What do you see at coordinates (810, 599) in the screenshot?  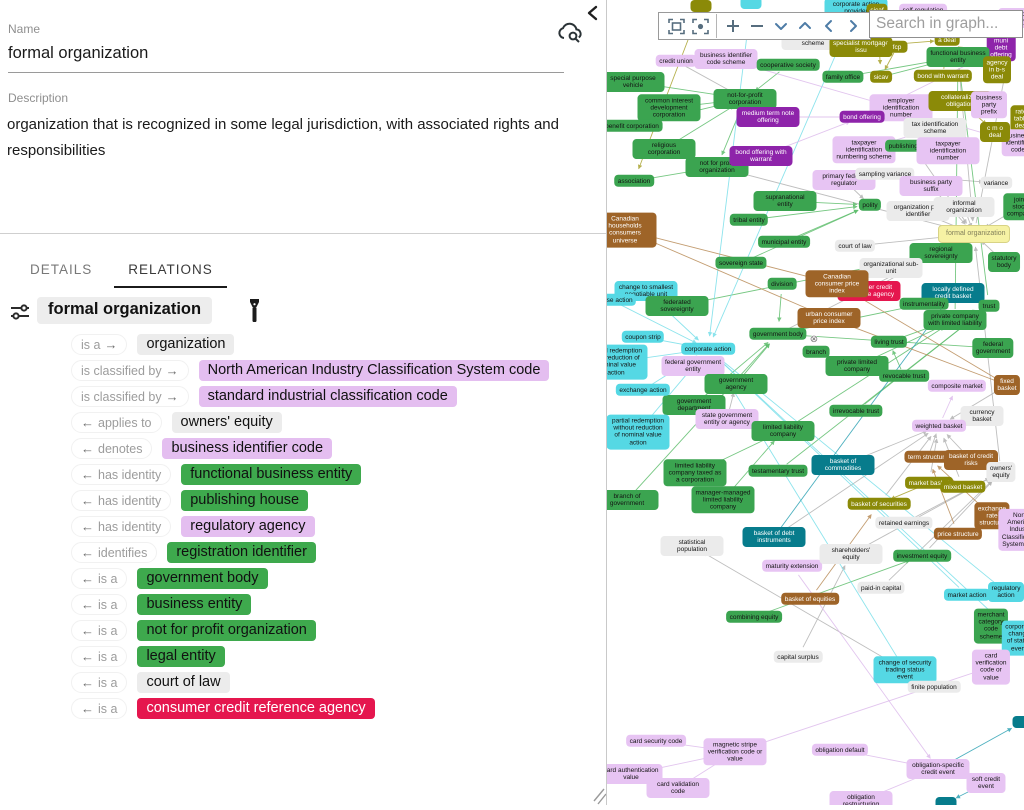 I see `graph-node: basket of equities` at bounding box center [810, 599].